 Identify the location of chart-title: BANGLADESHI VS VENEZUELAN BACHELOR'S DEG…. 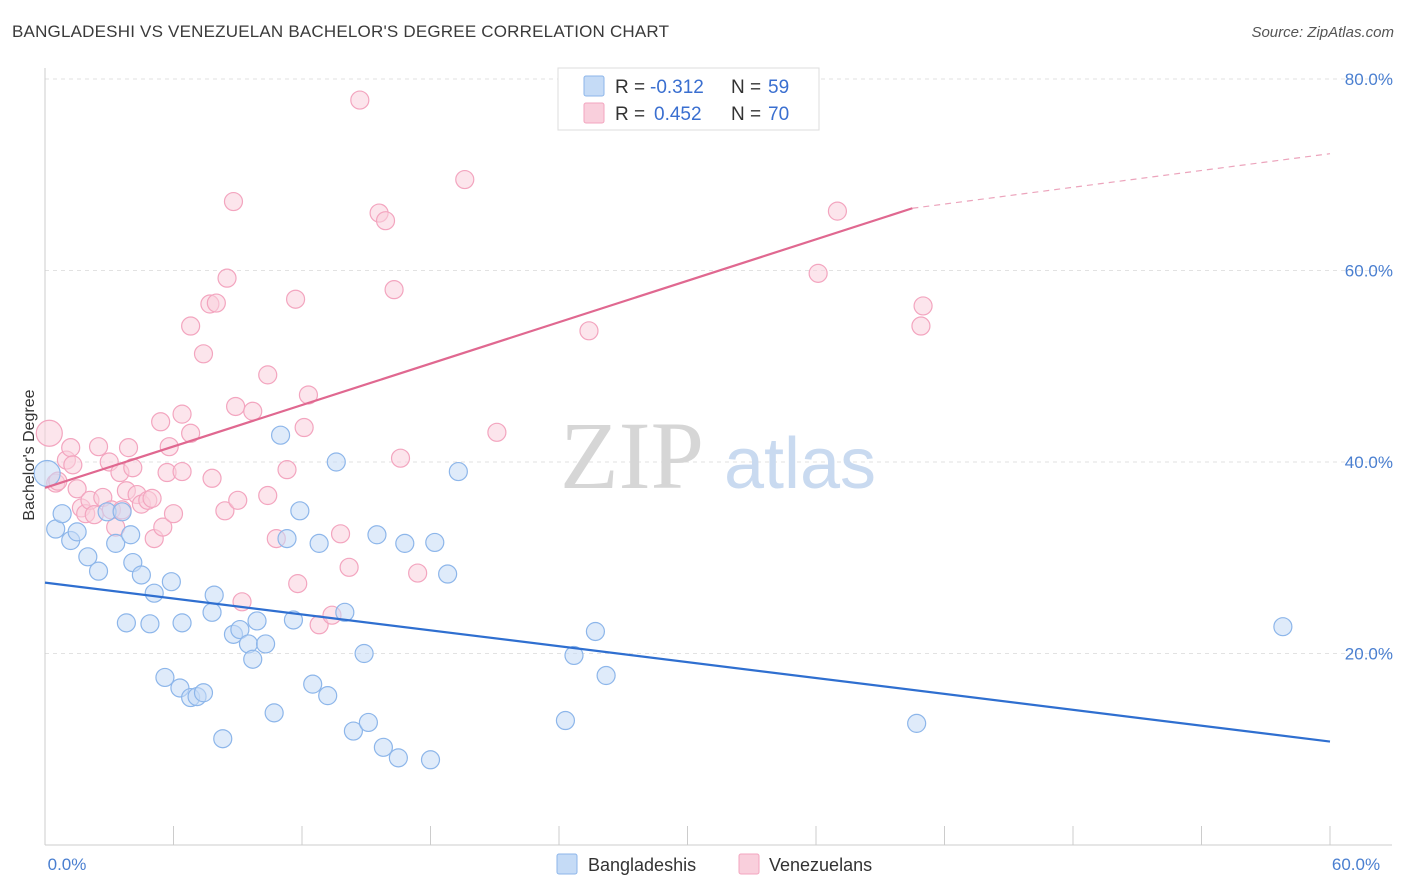
(341, 31).